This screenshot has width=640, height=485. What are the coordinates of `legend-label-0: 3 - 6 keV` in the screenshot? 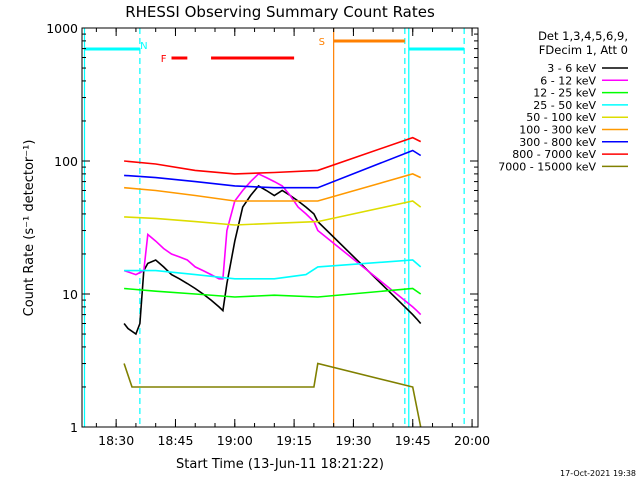 It's located at (571, 68).